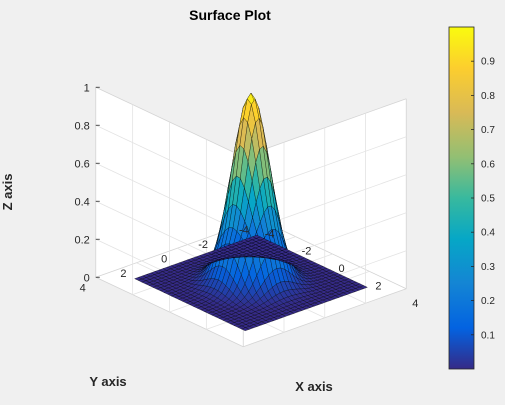  What do you see at coordinates (461, 198) in the screenshot?
I see `colorbar-gradient` at bounding box center [461, 198].